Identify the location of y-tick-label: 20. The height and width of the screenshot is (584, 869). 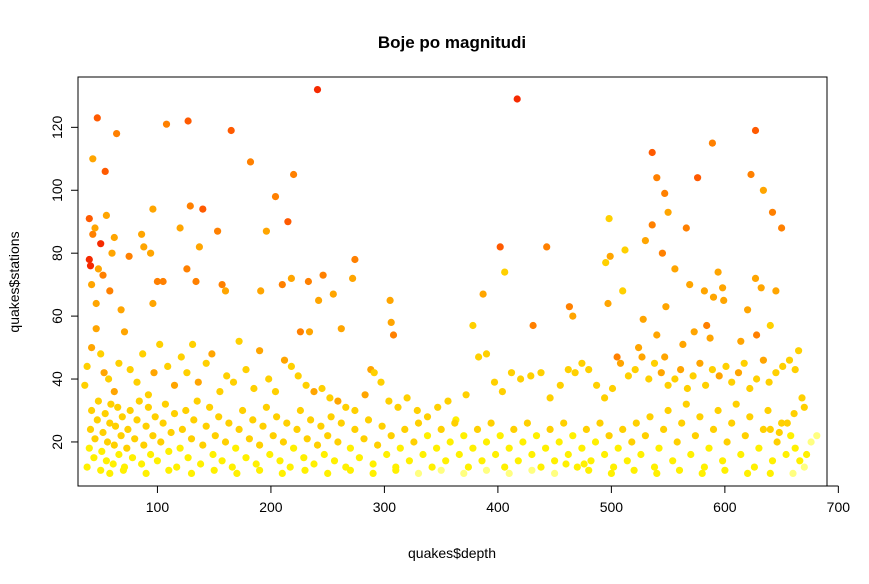
(57, 442).